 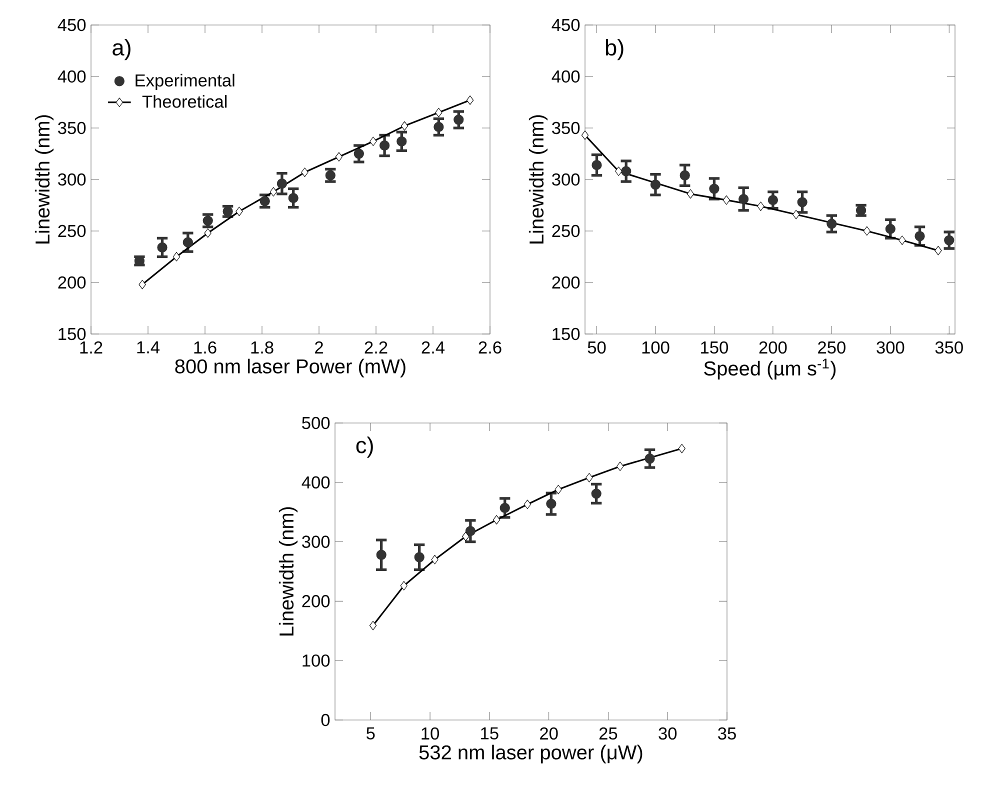 What do you see at coordinates (615, 49) in the screenshot?
I see `annotation: b)` at bounding box center [615, 49].